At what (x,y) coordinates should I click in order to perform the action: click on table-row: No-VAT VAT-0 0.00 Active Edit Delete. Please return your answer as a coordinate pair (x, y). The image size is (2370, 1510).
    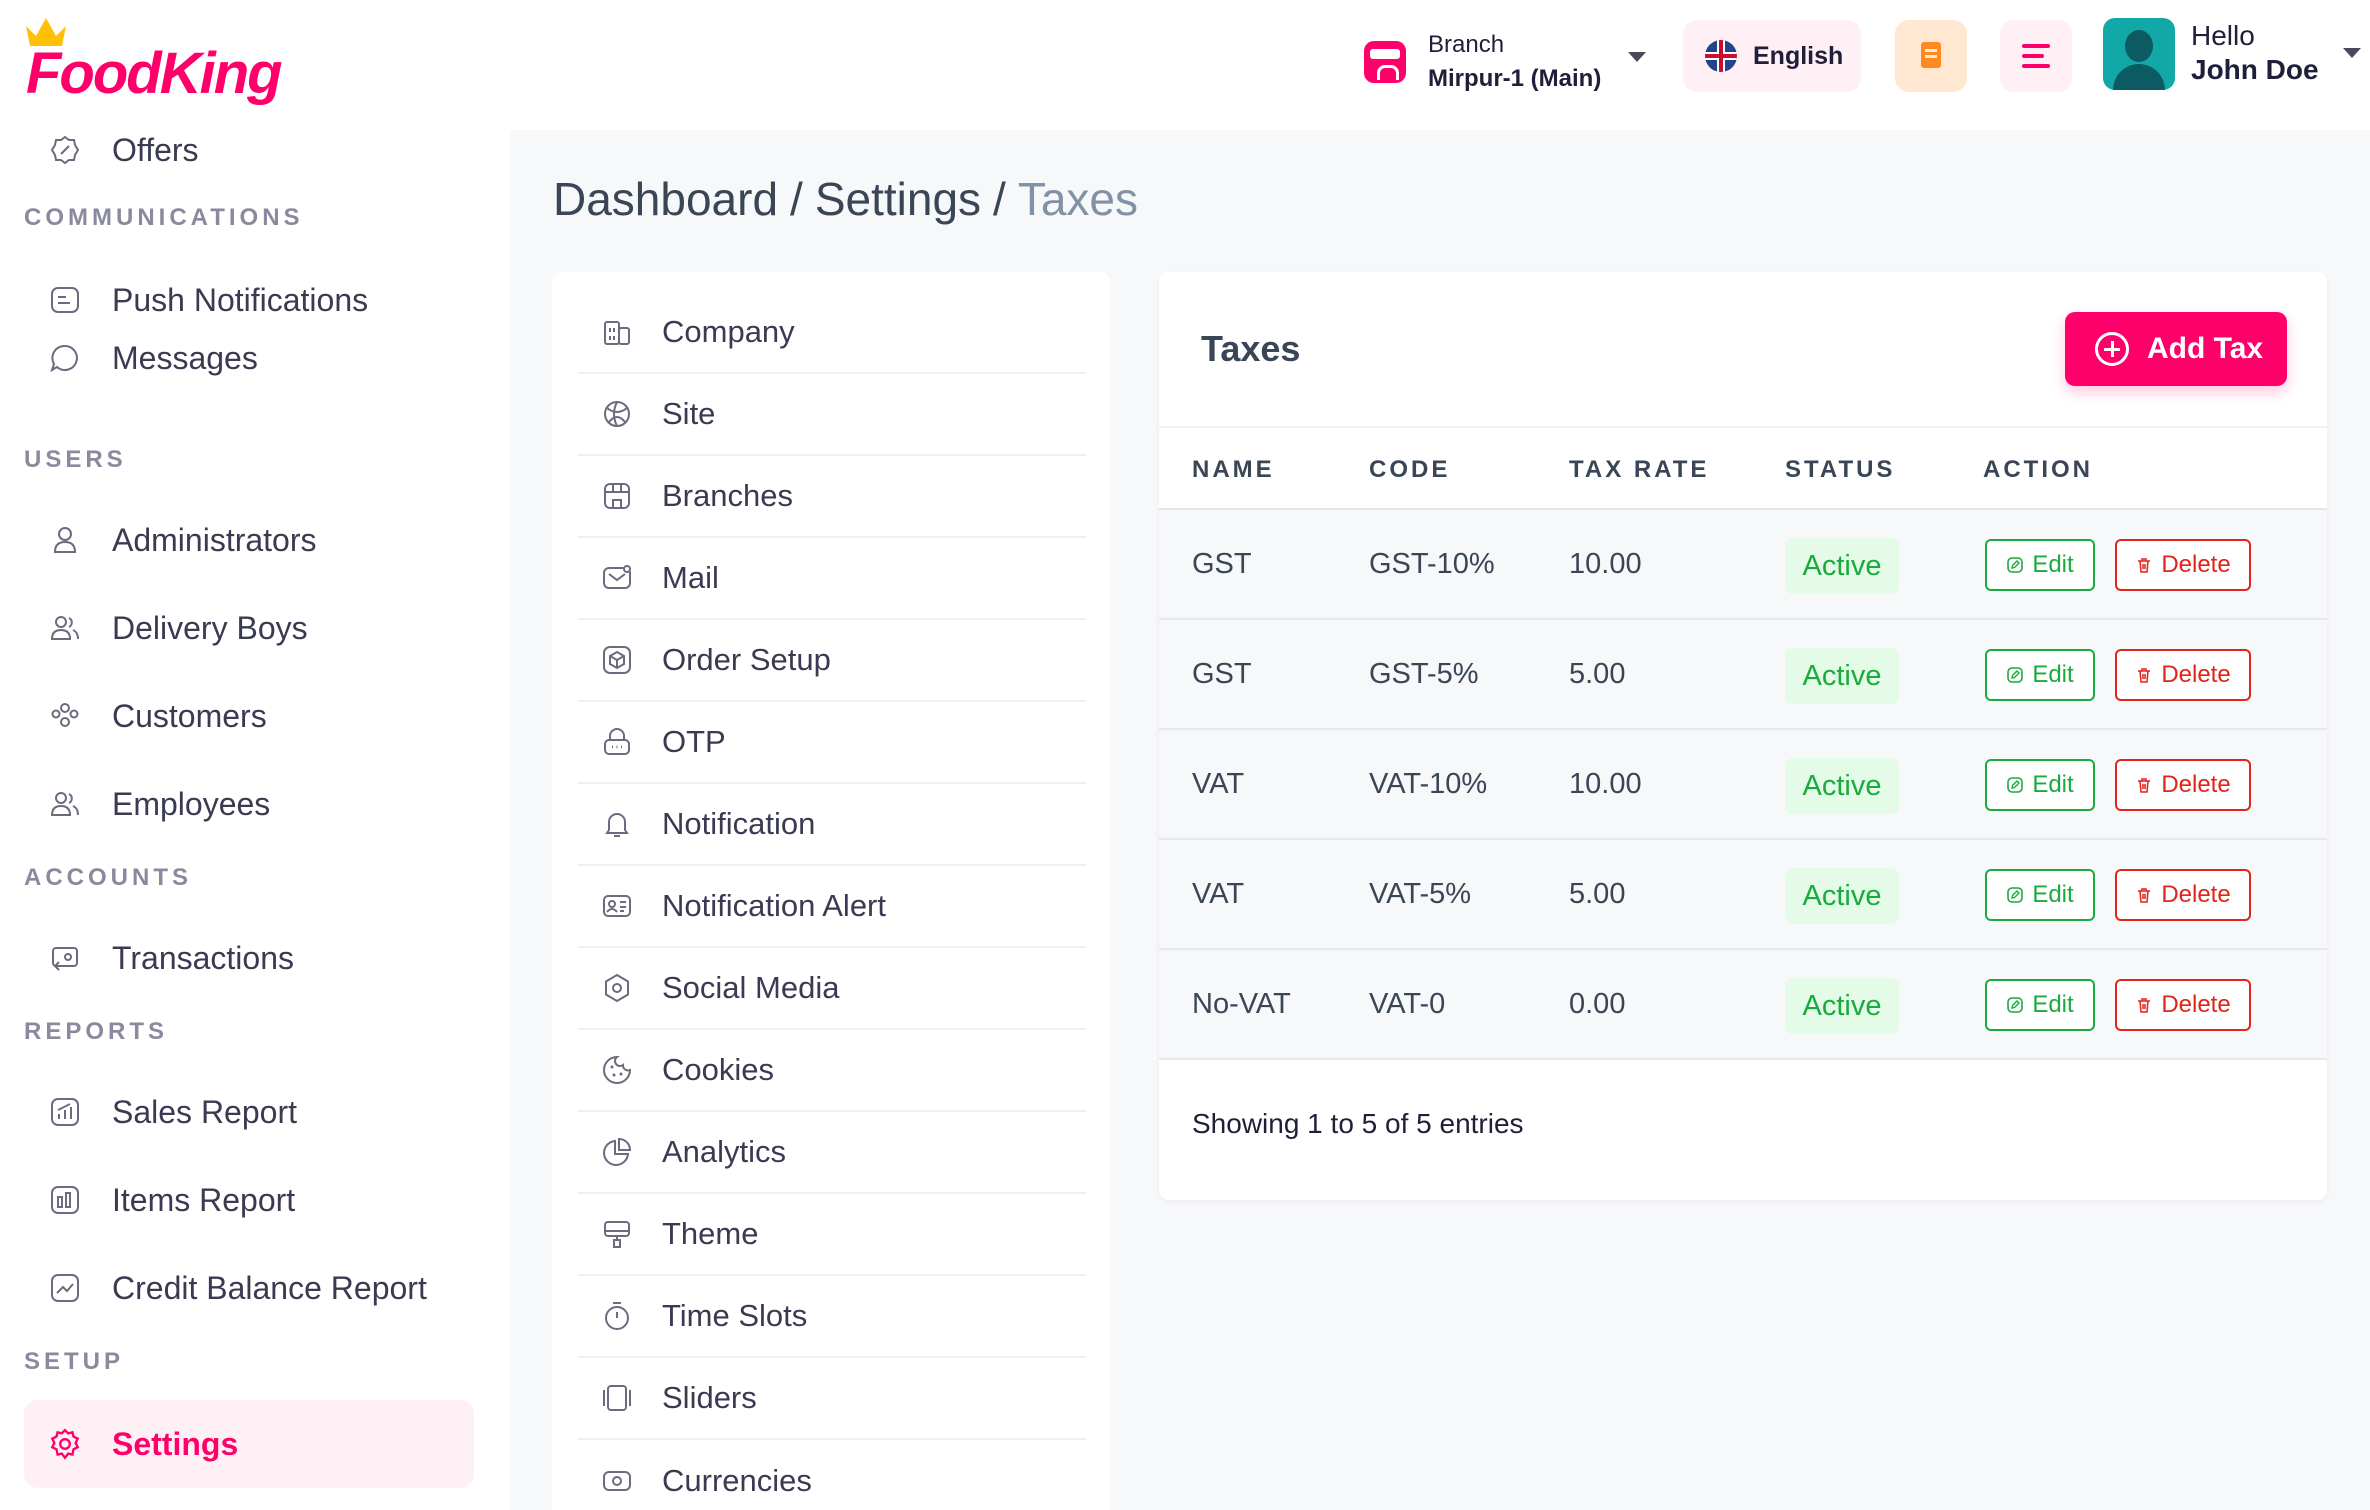
    Looking at the image, I should click on (1743, 1005).